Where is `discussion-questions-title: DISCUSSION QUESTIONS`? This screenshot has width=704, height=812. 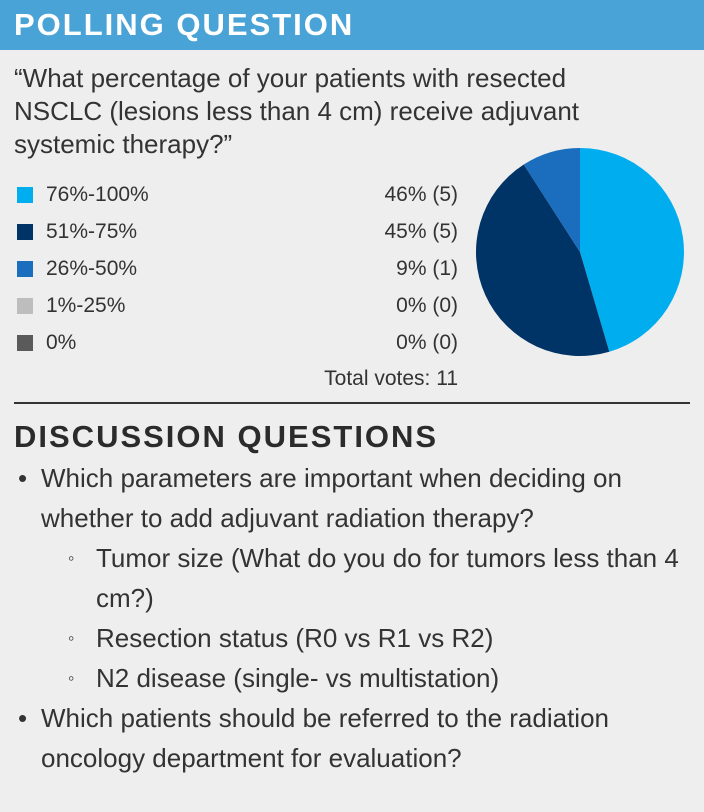
discussion-questions-title: DISCUSSION QUESTIONS is located at coordinates (226, 436).